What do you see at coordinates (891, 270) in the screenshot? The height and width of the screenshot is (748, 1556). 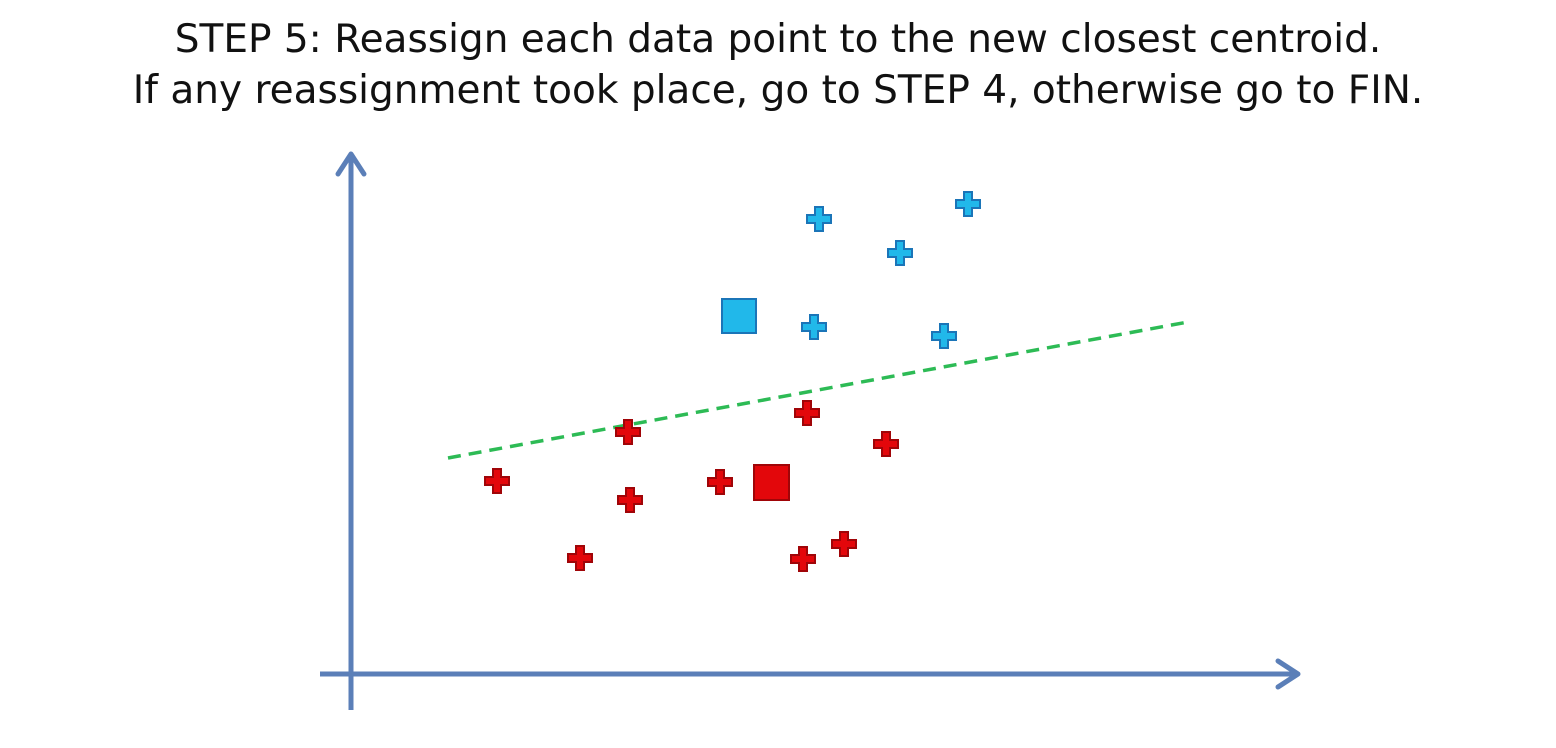 I see `blue-cluster-points` at bounding box center [891, 270].